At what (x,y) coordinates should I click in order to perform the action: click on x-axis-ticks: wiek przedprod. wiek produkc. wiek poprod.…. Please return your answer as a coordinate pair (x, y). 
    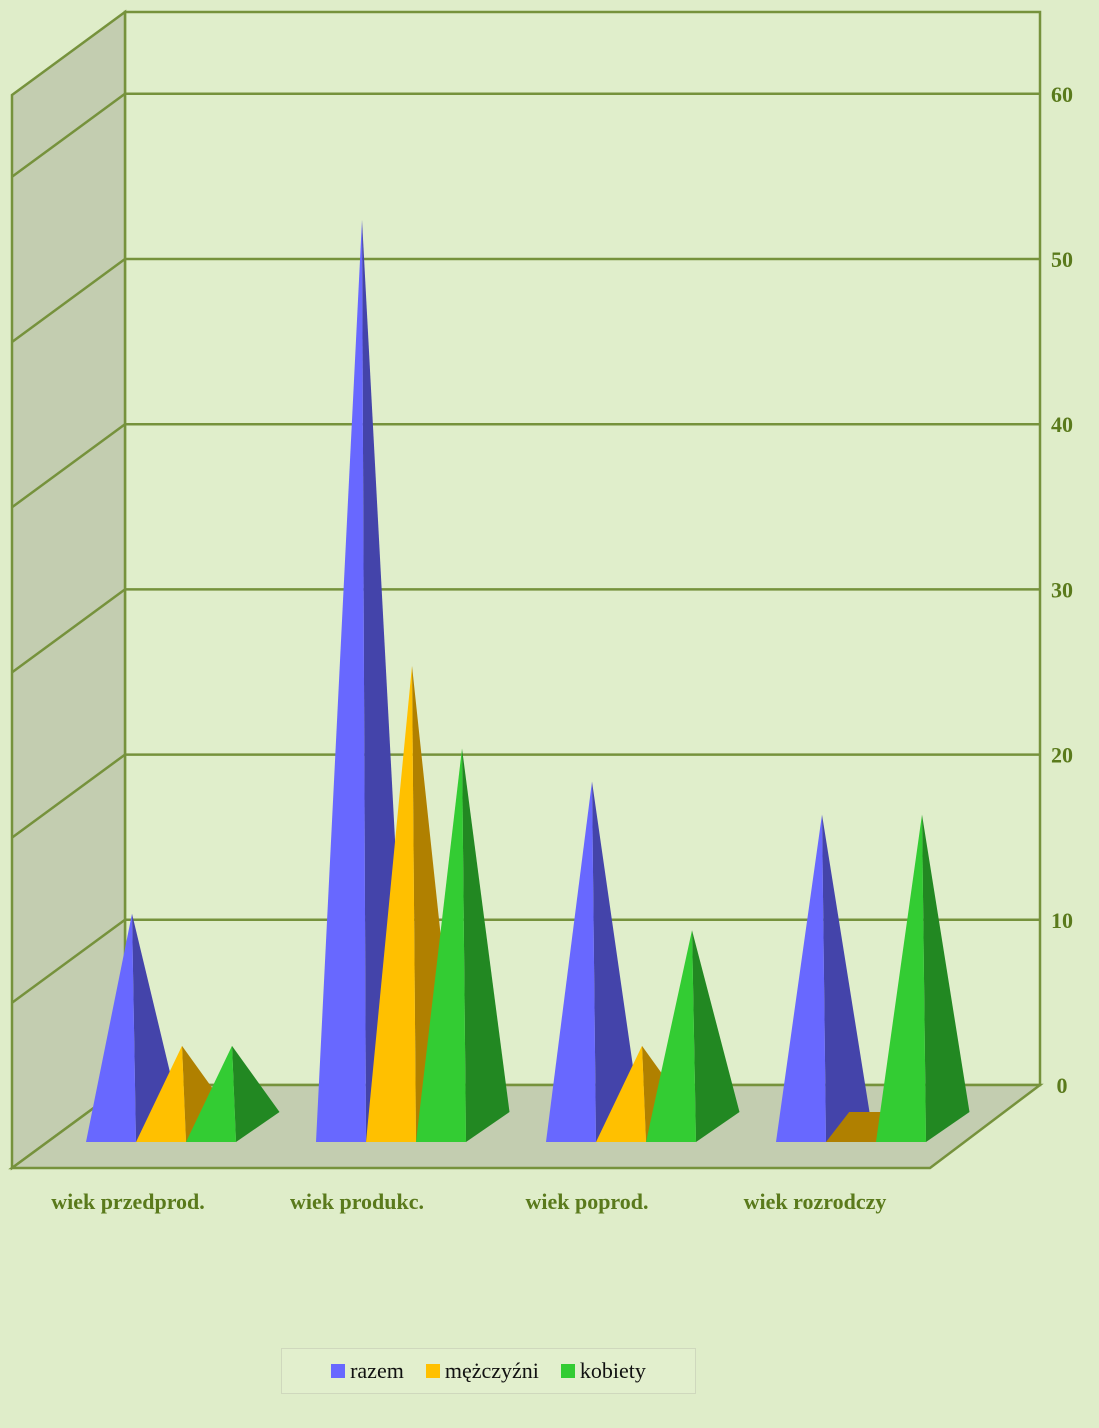
    Looking at the image, I should click on (468, 1201).